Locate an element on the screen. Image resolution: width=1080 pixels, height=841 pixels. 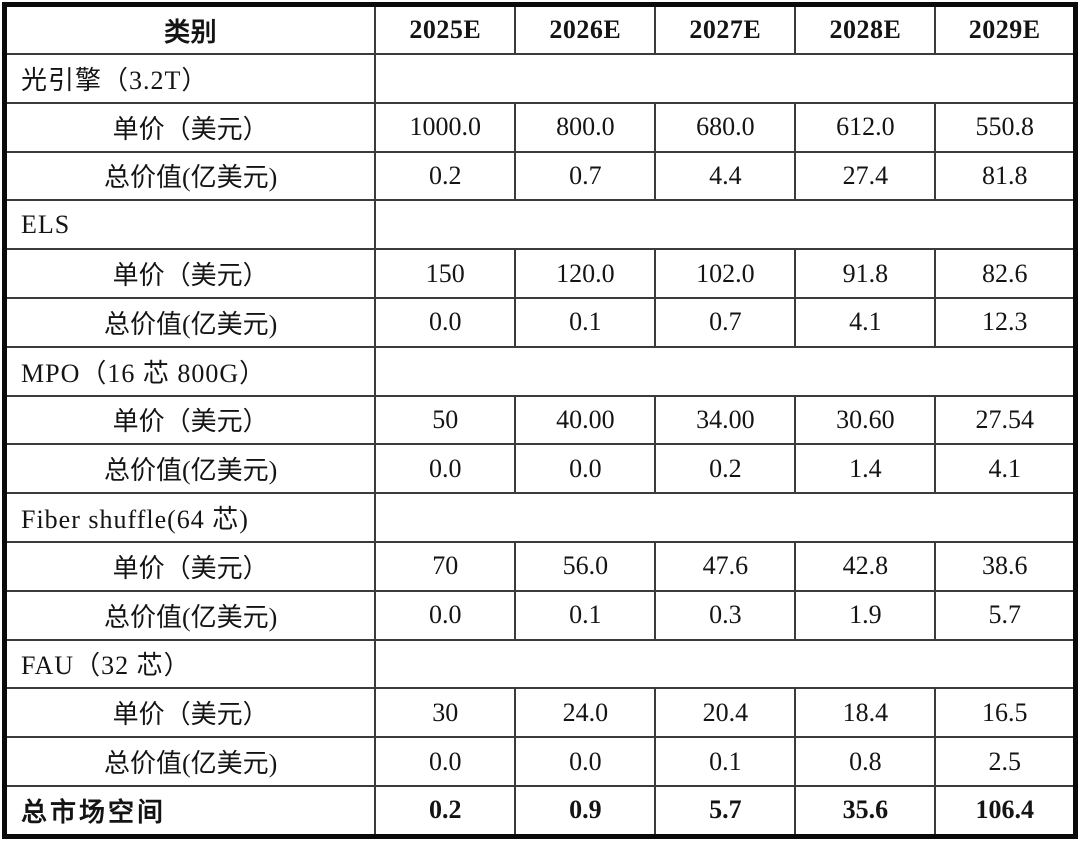
unit-price-value: 30 is located at coordinates (445, 713).